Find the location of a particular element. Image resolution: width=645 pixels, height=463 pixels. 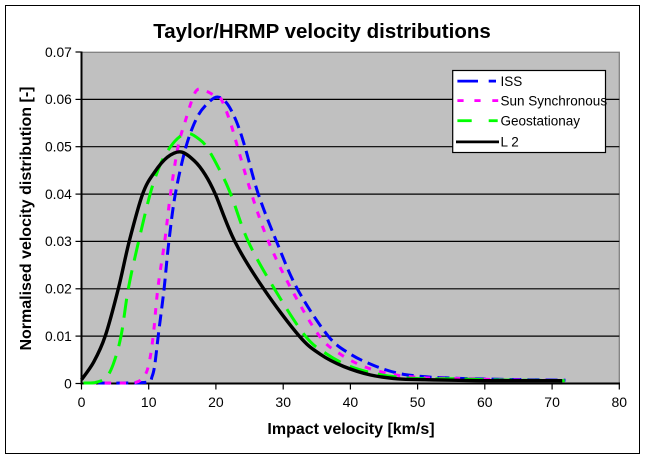

svg-text: Sun Synchronous is located at coordinates (554, 100).